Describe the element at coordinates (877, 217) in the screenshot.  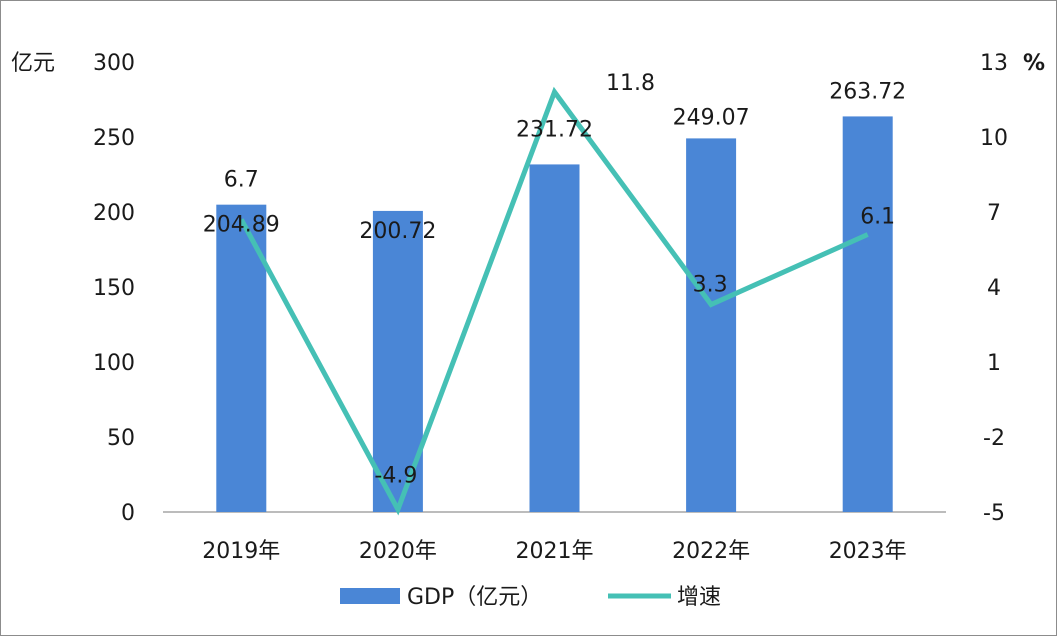
I see `growth-data-label: 6.1` at that location.